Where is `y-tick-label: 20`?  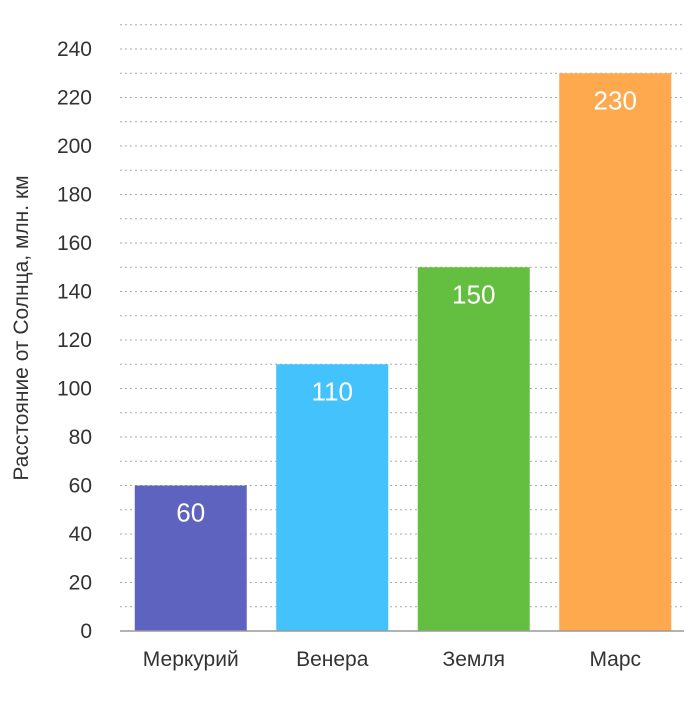 y-tick-label: 20 is located at coordinates (80, 583).